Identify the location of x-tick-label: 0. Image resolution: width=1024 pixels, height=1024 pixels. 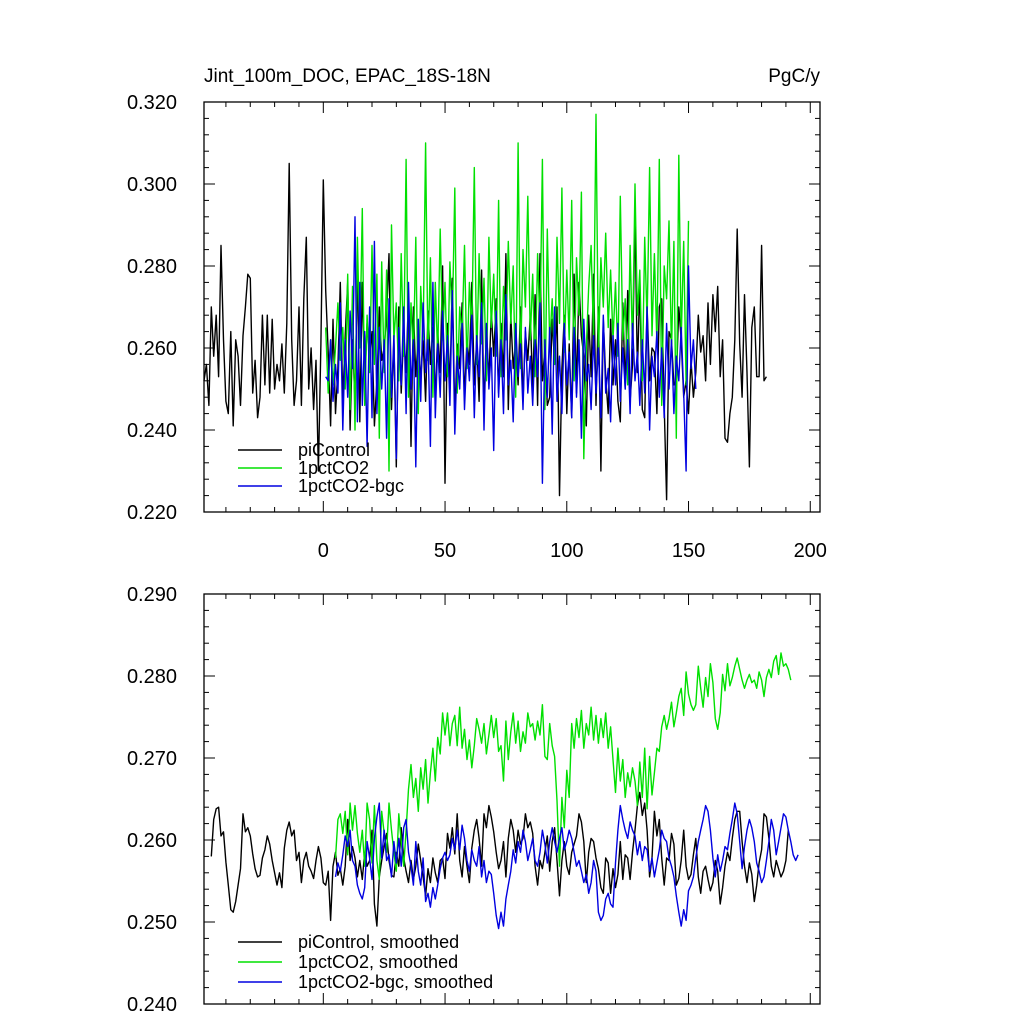
(323, 551).